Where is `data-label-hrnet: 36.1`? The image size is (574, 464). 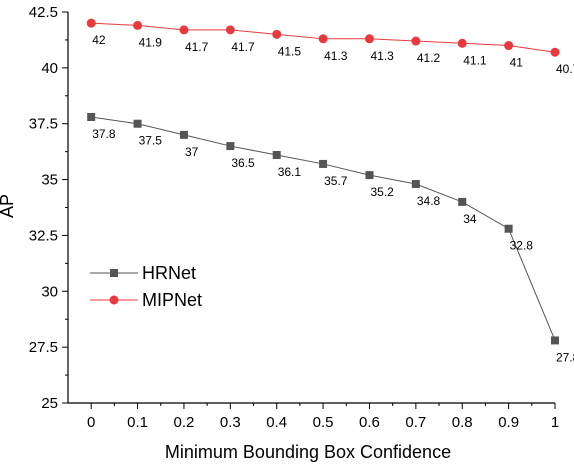 data-label-hrnet: 36.1 is located at coordinates (290, 172).